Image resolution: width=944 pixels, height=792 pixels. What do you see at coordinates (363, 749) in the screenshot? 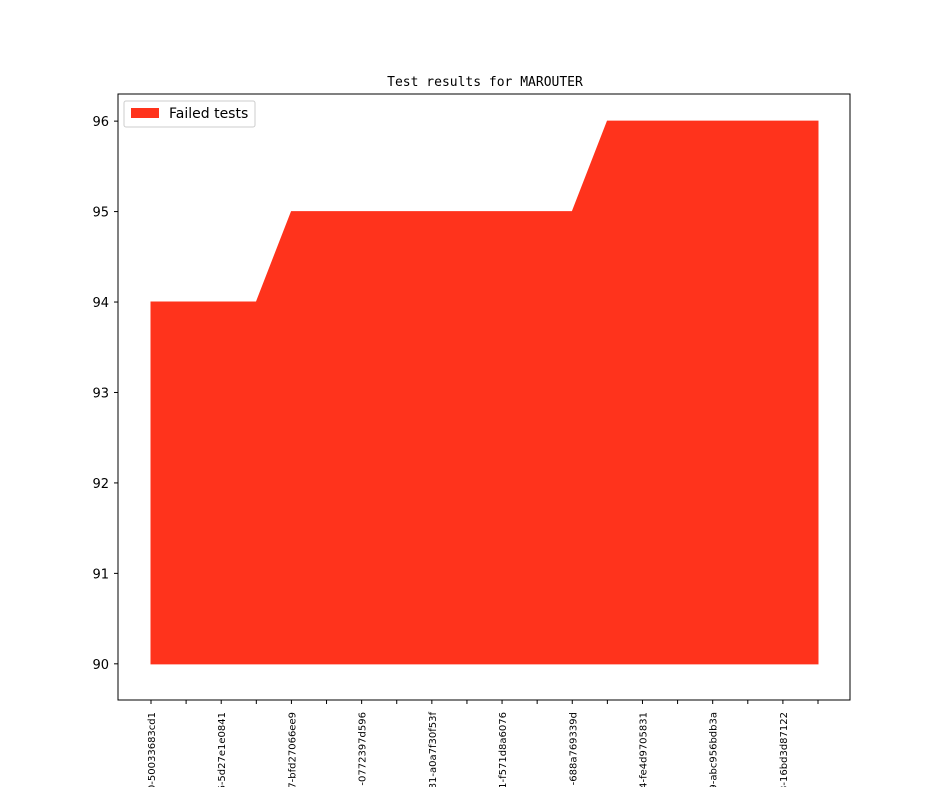
I see `x-tick-label: -0772397d596` at bounding box center [363, 749].